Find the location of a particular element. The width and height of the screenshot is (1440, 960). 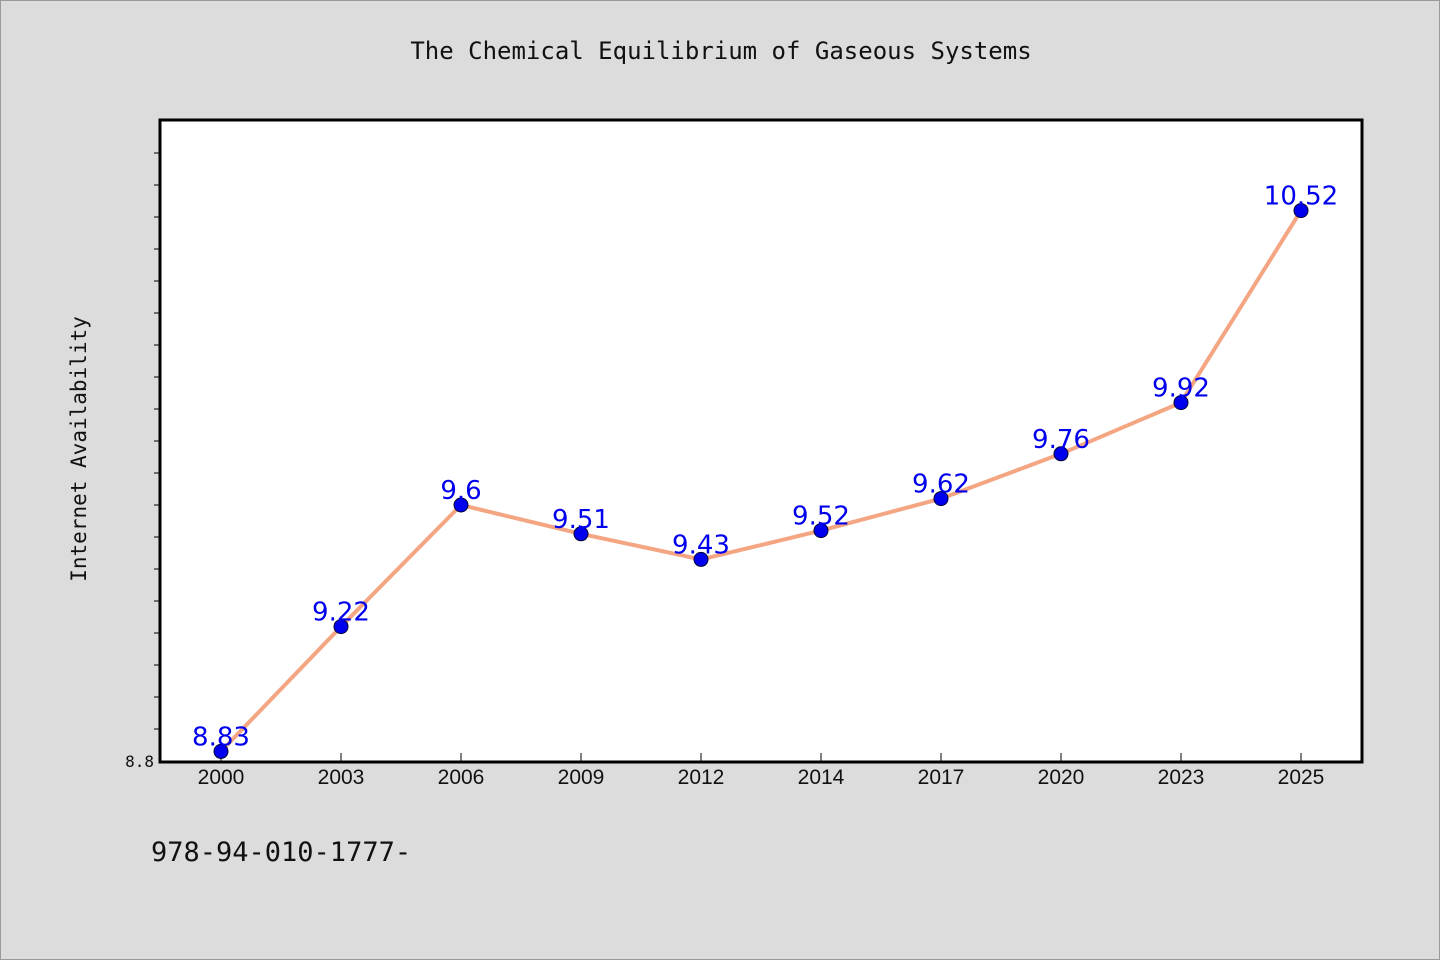

data-label: 9.6 is located at coordinates (460, 491).